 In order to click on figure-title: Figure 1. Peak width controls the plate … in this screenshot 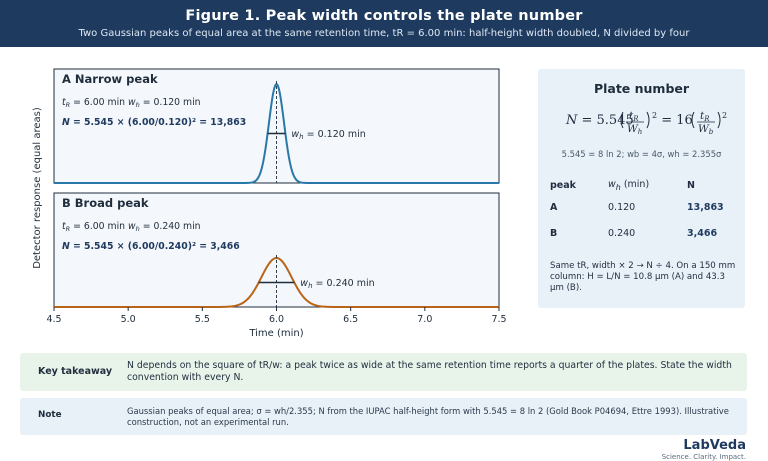, I will do `click(384, 16)`.